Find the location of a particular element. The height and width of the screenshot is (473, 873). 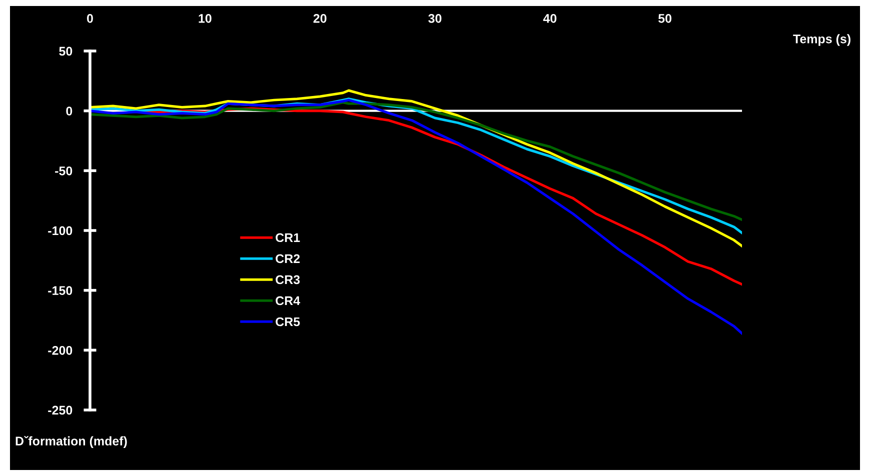

legend-label: CR1 is located at coordinates (288, 237).